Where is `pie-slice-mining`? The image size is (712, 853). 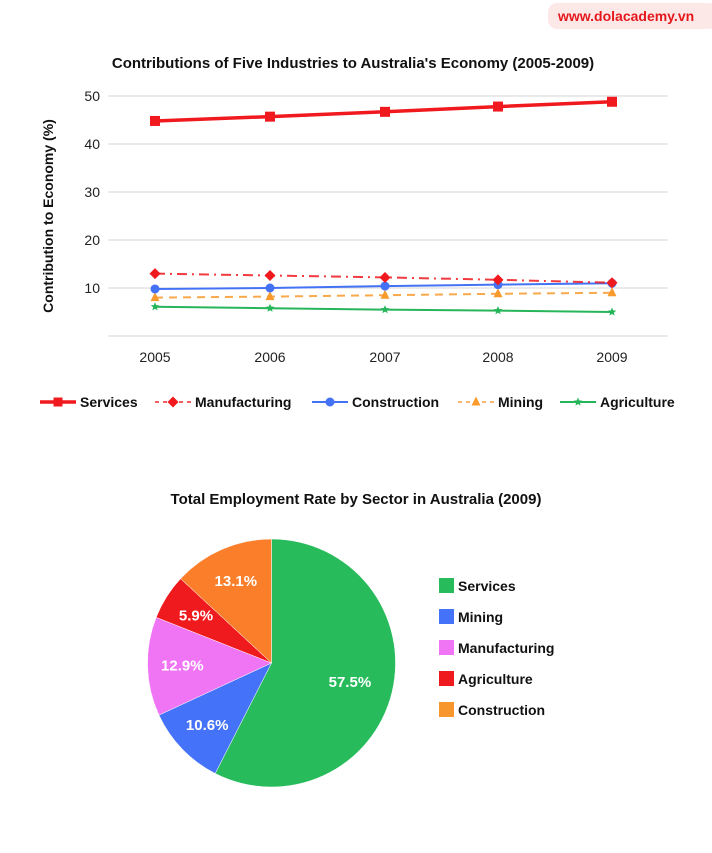
pie-slice-mining is located at coordinates (215, 718).